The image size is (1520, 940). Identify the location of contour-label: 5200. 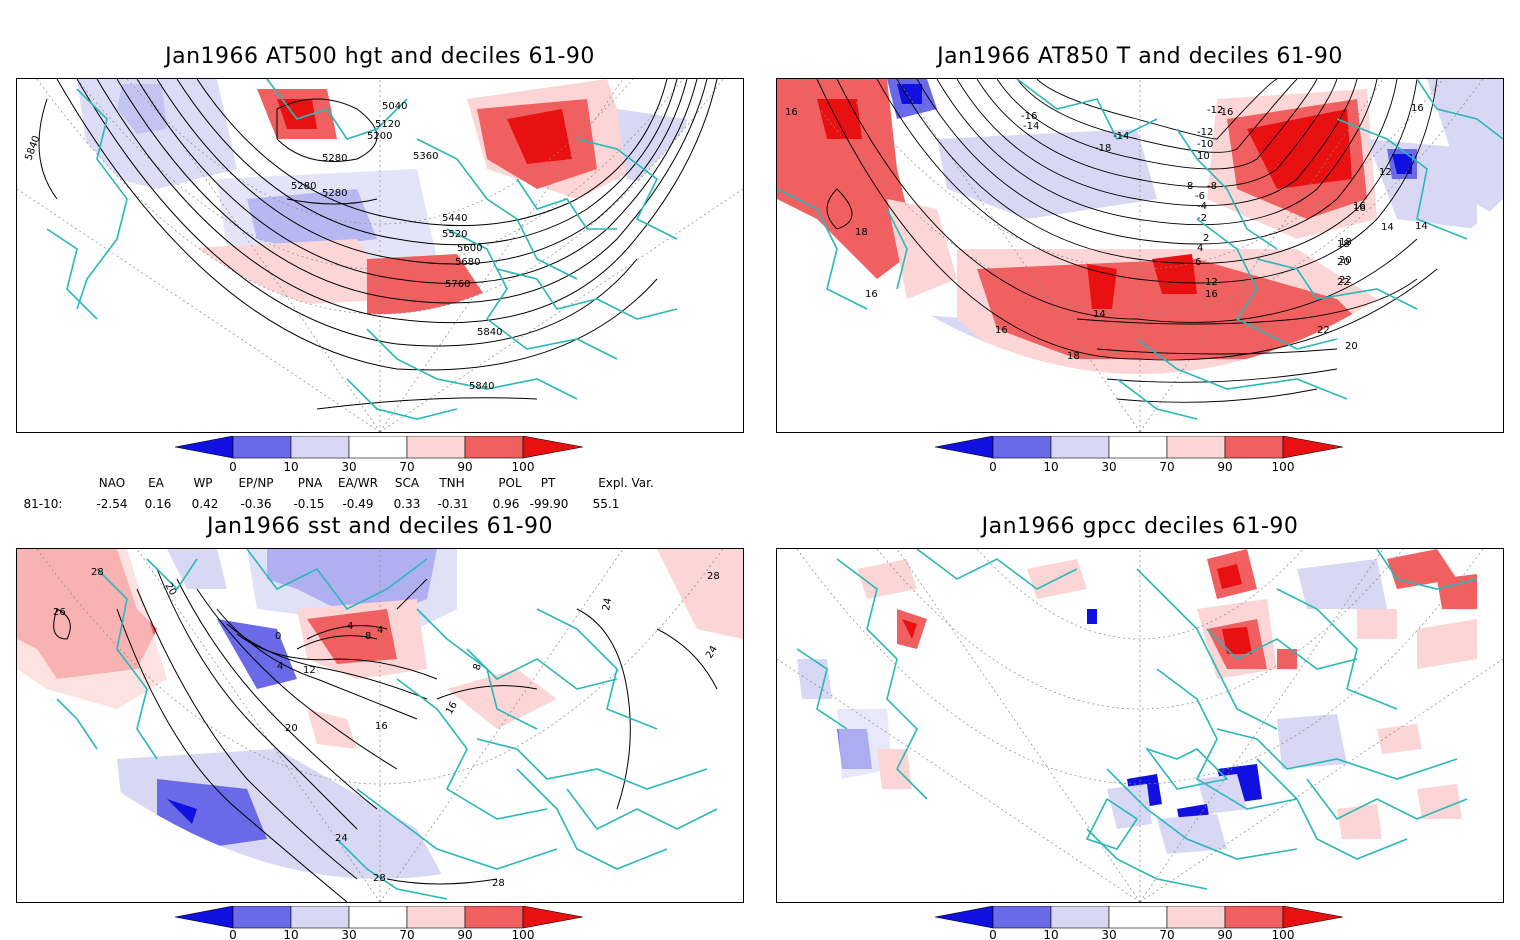
(379, 136).